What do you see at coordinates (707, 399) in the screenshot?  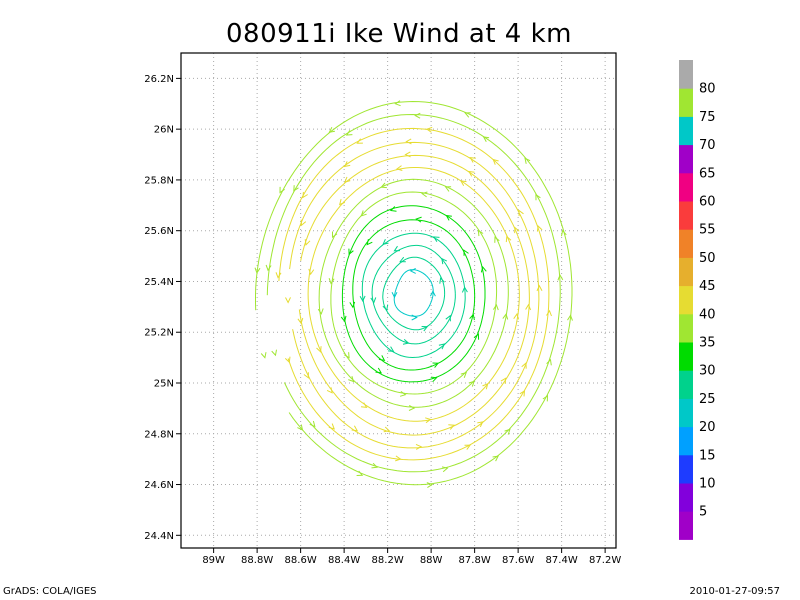 I see `colorbar-label: 25` at bounding box center [707, 399].